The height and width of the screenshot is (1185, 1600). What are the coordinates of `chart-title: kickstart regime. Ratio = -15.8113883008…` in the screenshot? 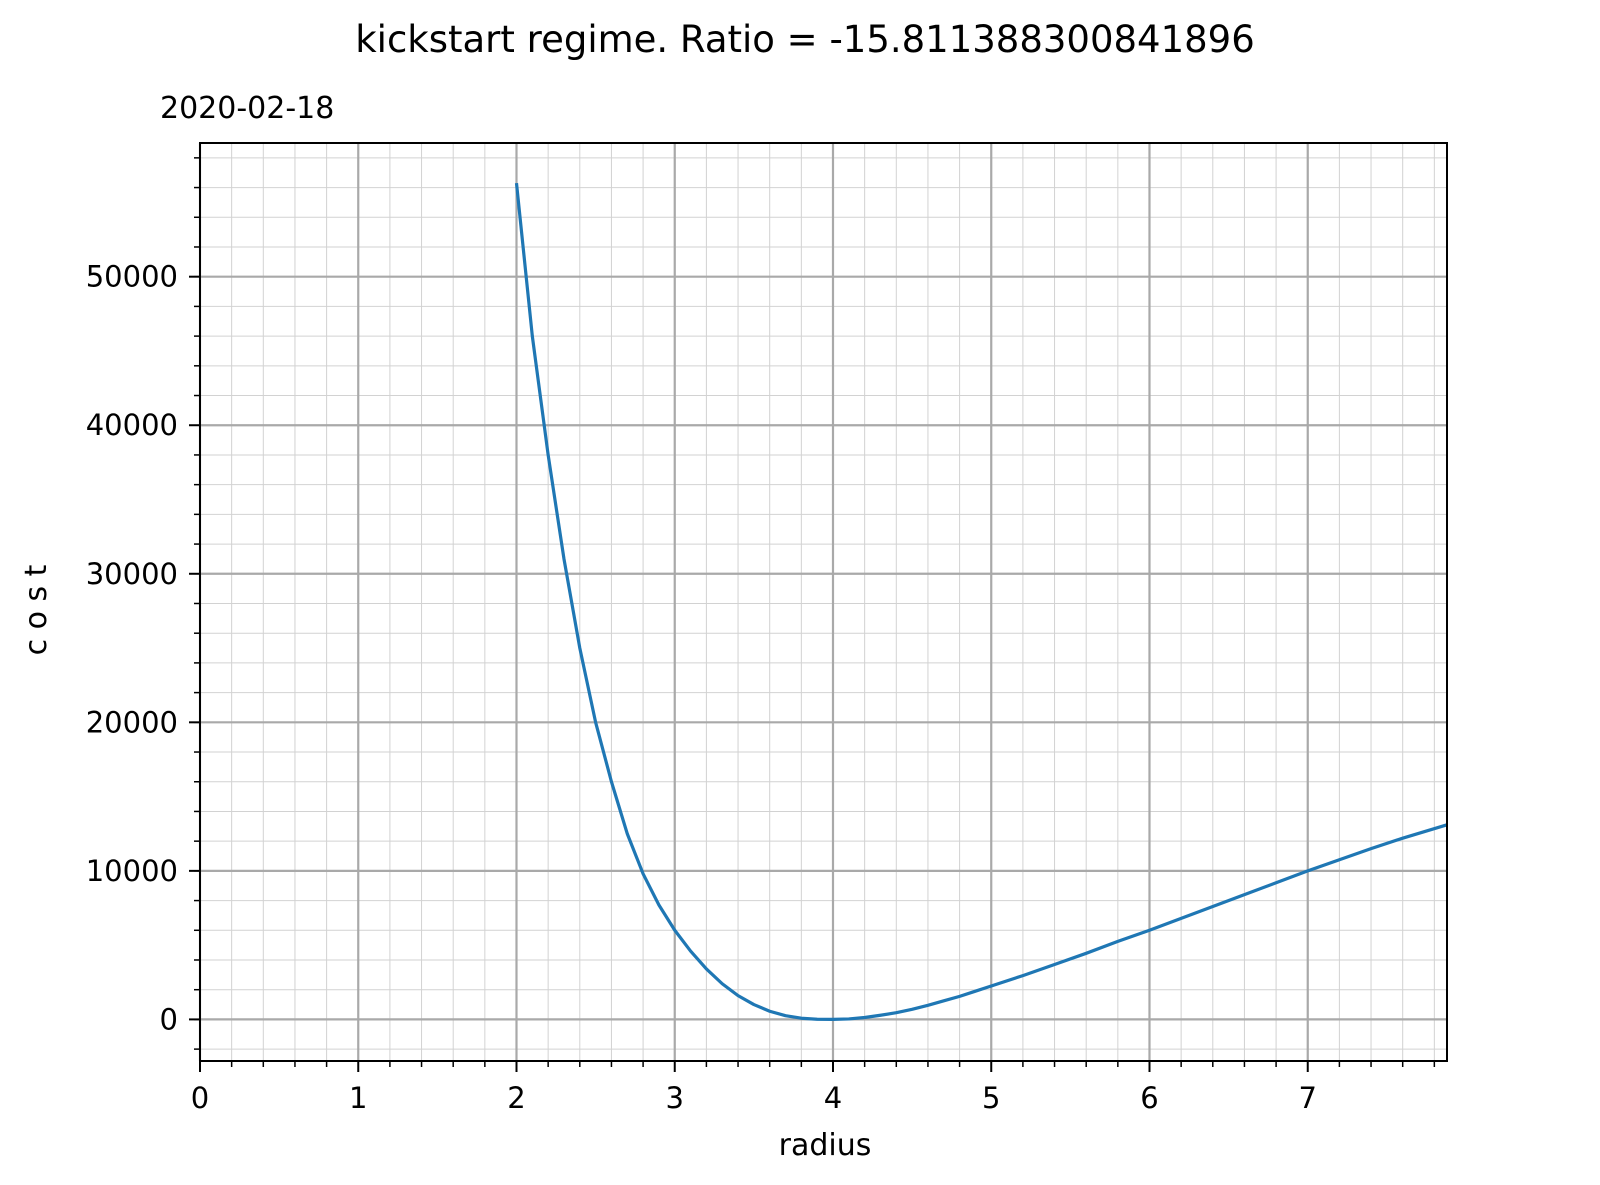 It's located at (805, 39).